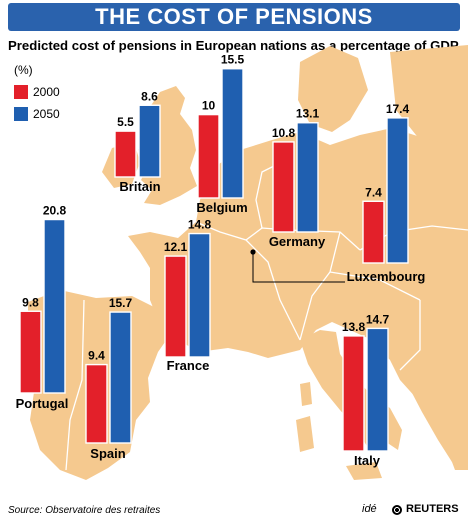 Image resolution: width=468 pixels, height=523 pixels. Describe the element at coordinates (221, 207) in the screenshot. I see `country-label-belgium: Belgium` at that location.